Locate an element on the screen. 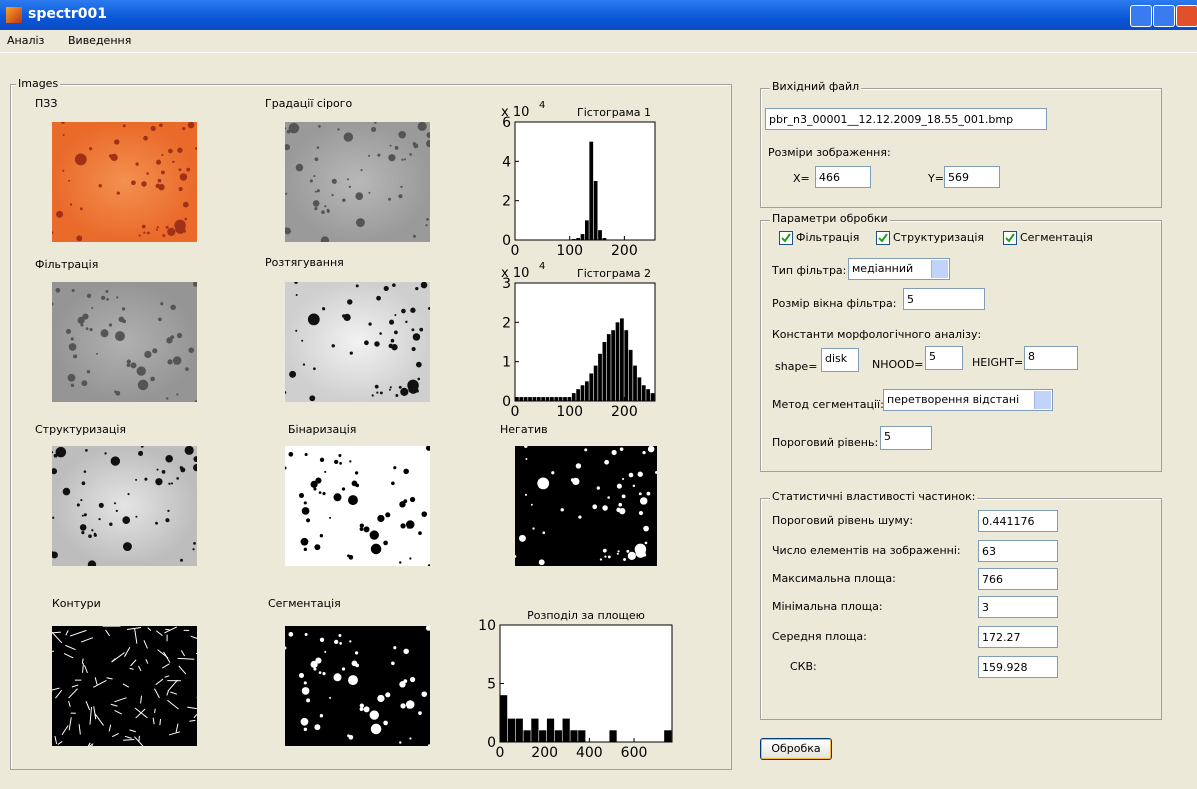 The width and height of the screenshot is (1197, 789). text-field: 172.27 is located at coordinates (1018, 637).